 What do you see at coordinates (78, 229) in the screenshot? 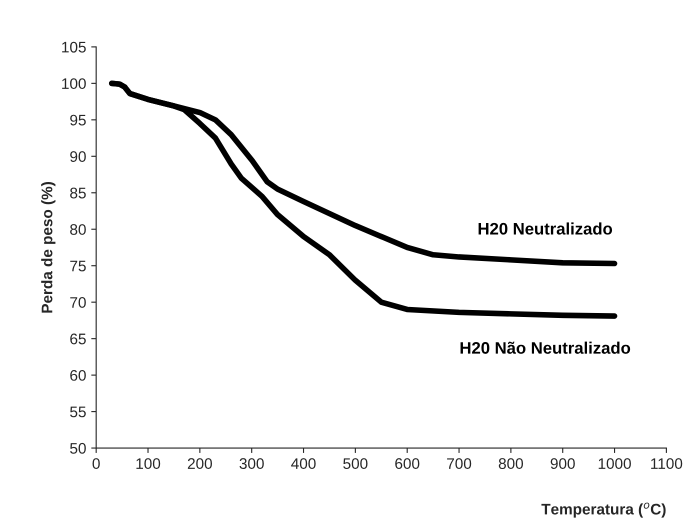
I see `y-tick-label: 80` at bounding box center [78, 229].